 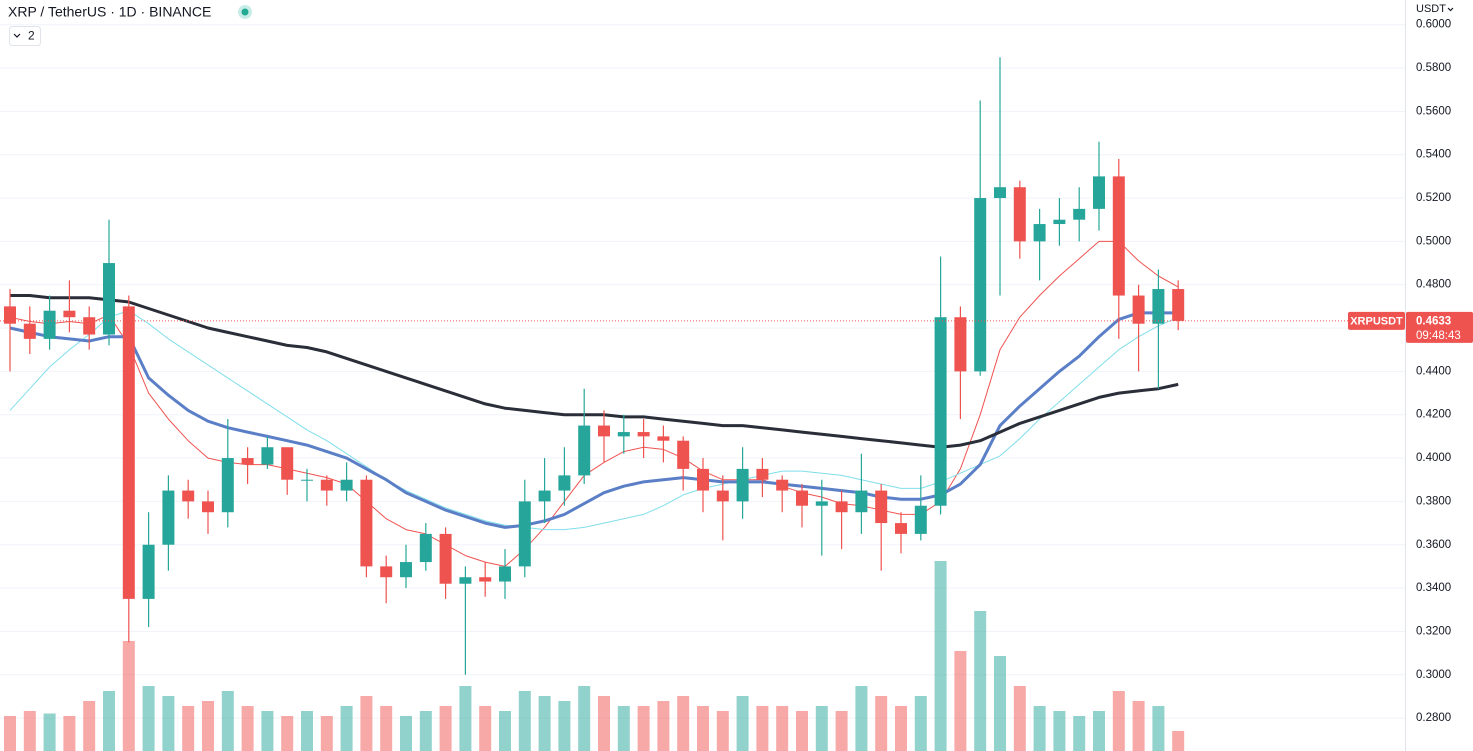 I want to click on y-tick-label: 0.5400, so click(x=1433, y=155).